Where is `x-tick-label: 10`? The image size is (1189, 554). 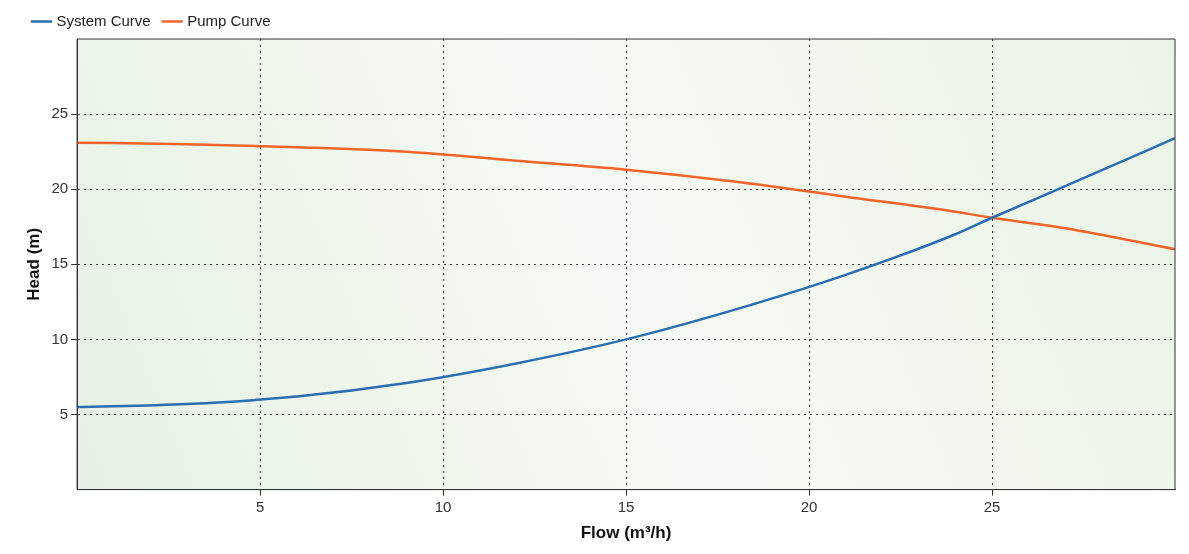 x-tick-label: 10 is located at coordinates (443, 506).